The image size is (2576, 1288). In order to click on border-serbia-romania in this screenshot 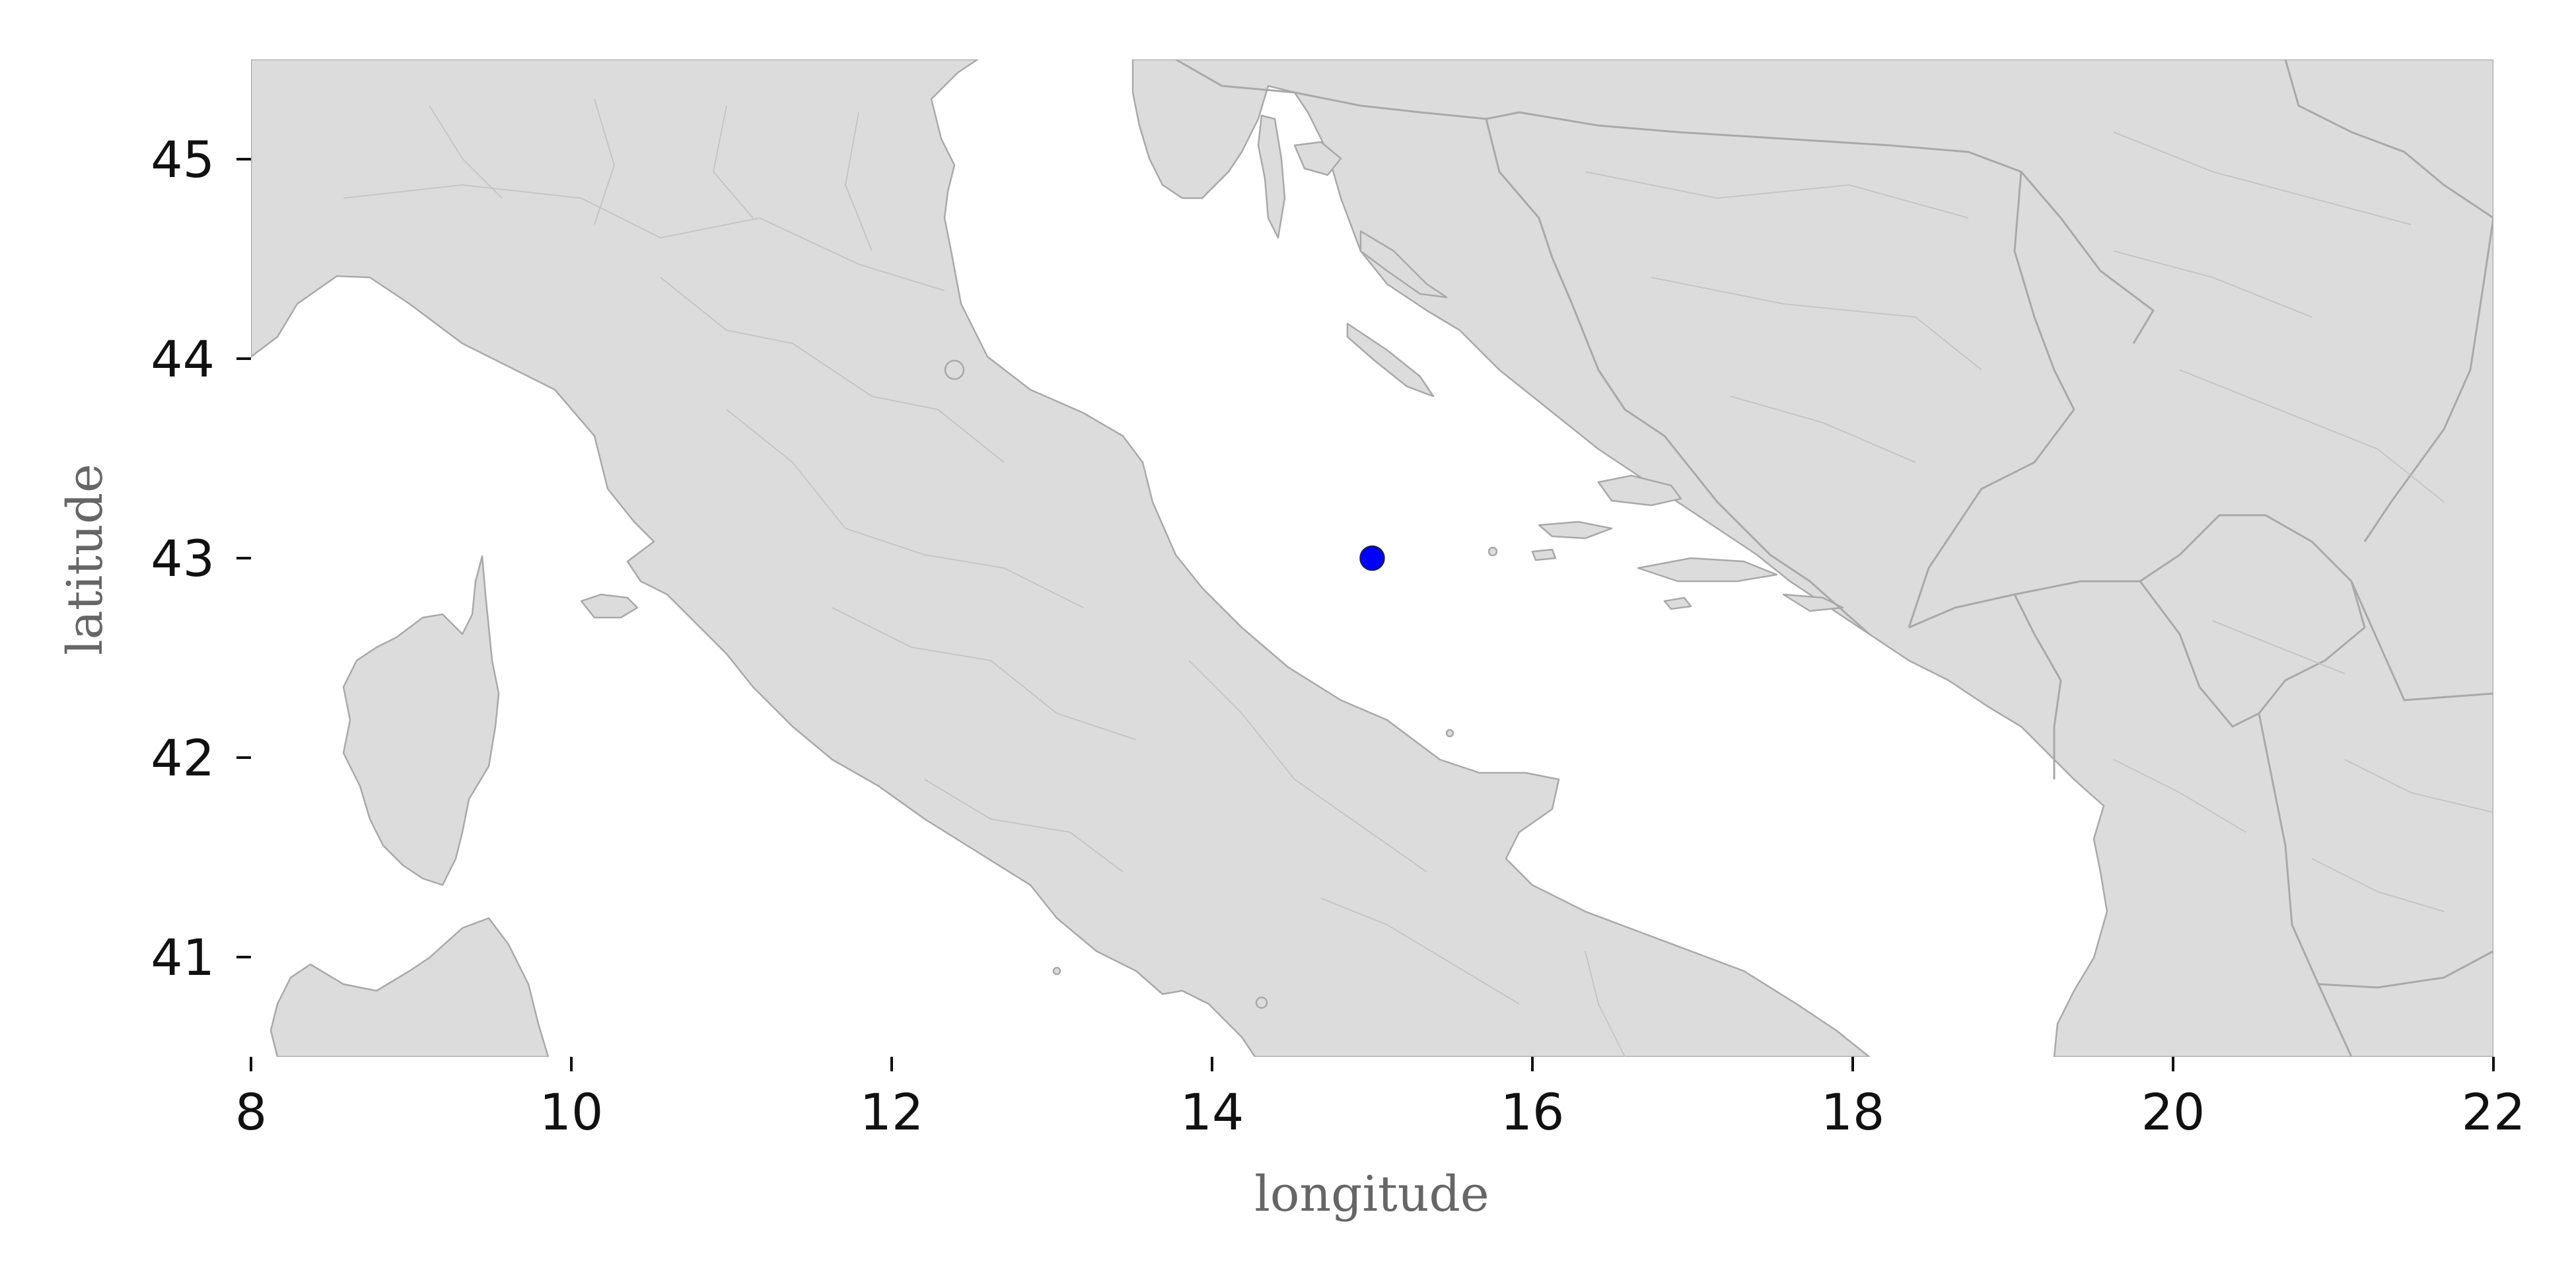, I will do `click(2388, 139)`.